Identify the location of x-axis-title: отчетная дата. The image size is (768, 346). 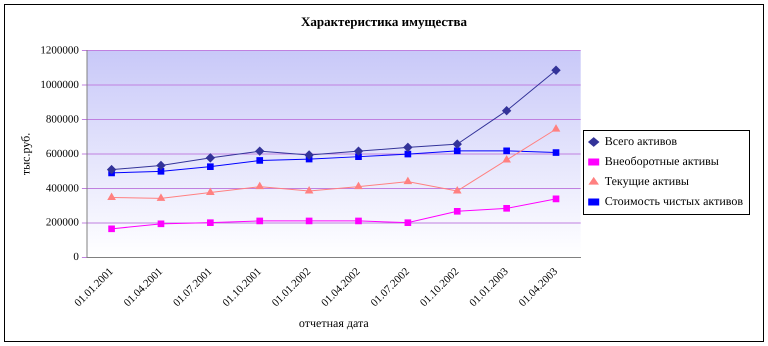
(334, 323).